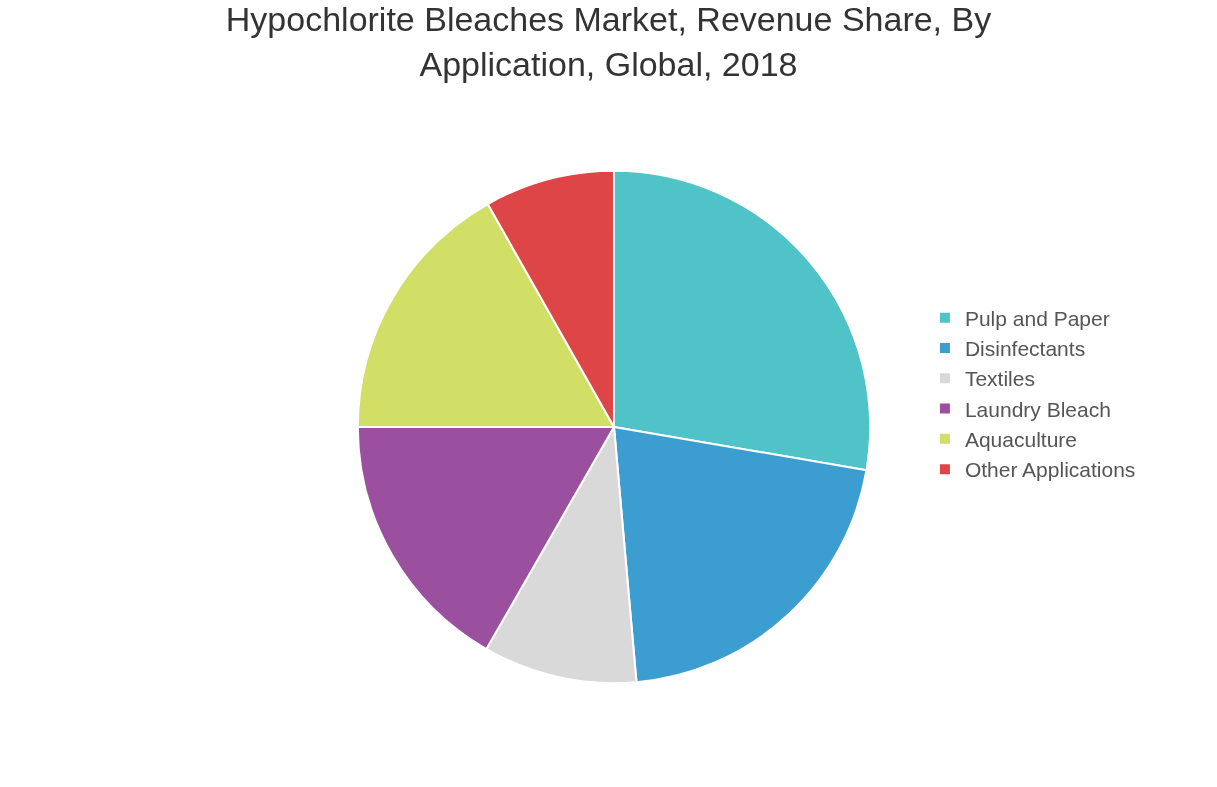  Describe the element at coordinates (1050, 470) in the screenshot. I see `legend-label: Other Applications` at that location.